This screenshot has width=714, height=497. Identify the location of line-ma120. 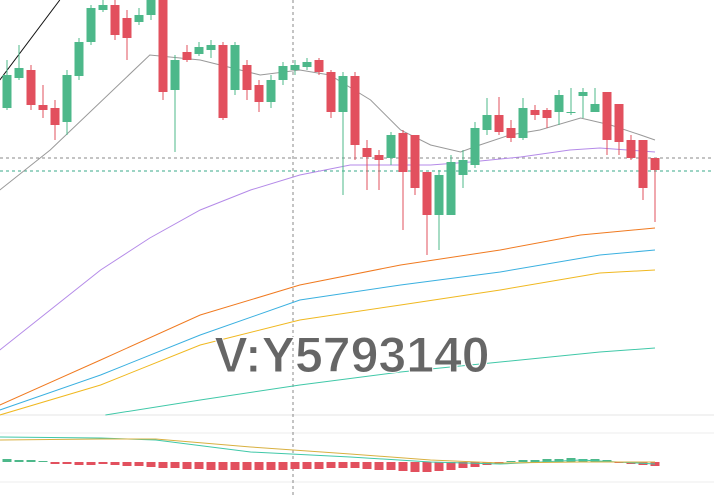
(380, 381).